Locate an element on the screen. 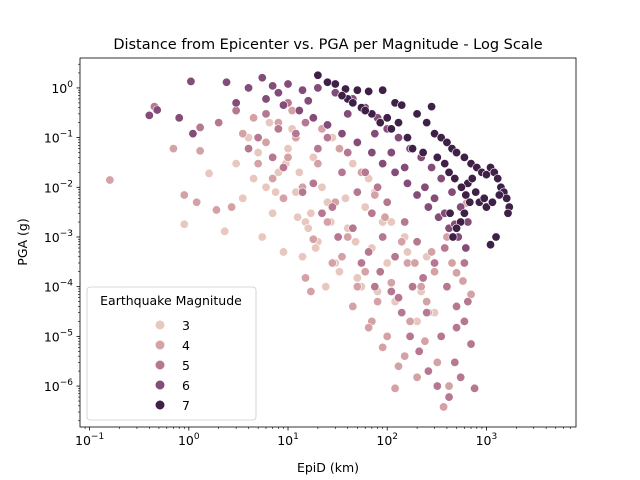 This screenshot has width=640, height=480. x-tick-label: 10² is located at coordinates (387, 440).